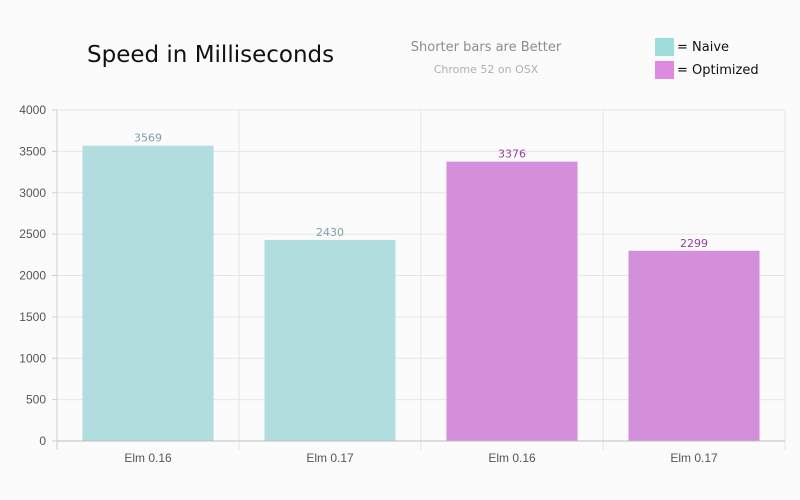  I want to click on data-label: 3376, so click(512, 154).